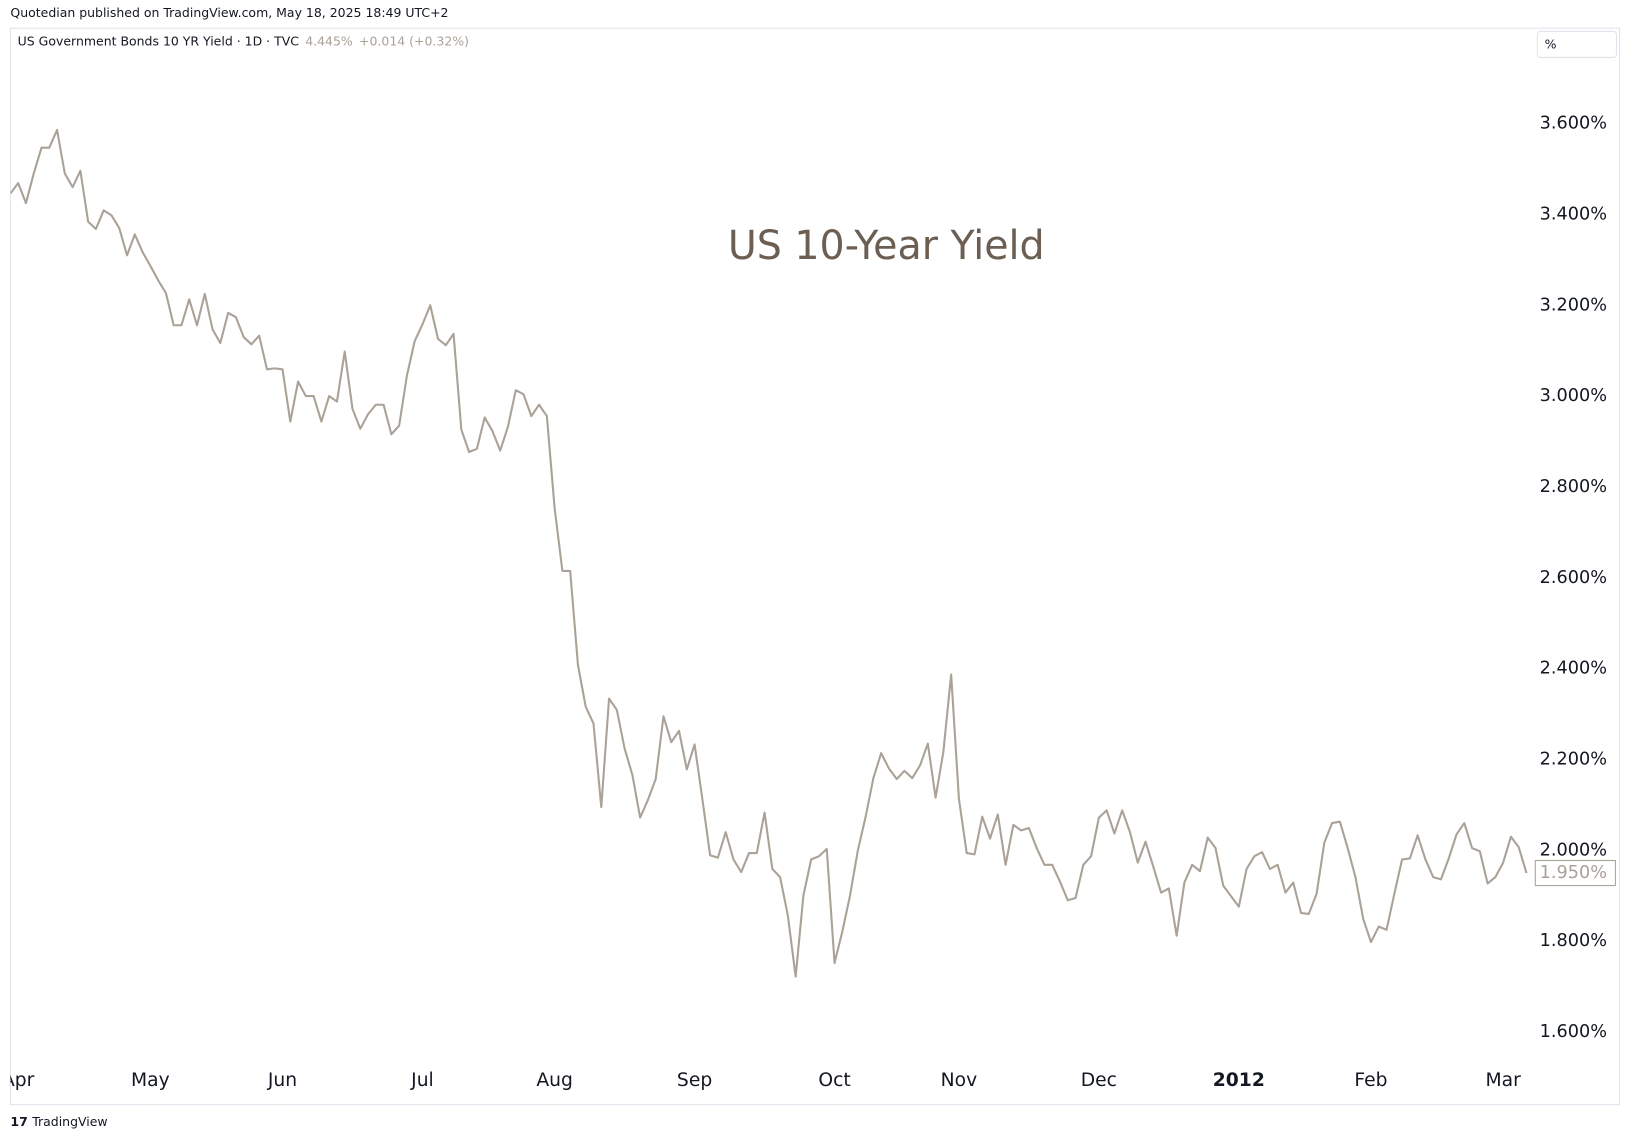 This screenshot has height=1136, width=1631. Describe the element at coordinates (150, 1080) in the screenshot. I see `x-tick-label: May` at that location.